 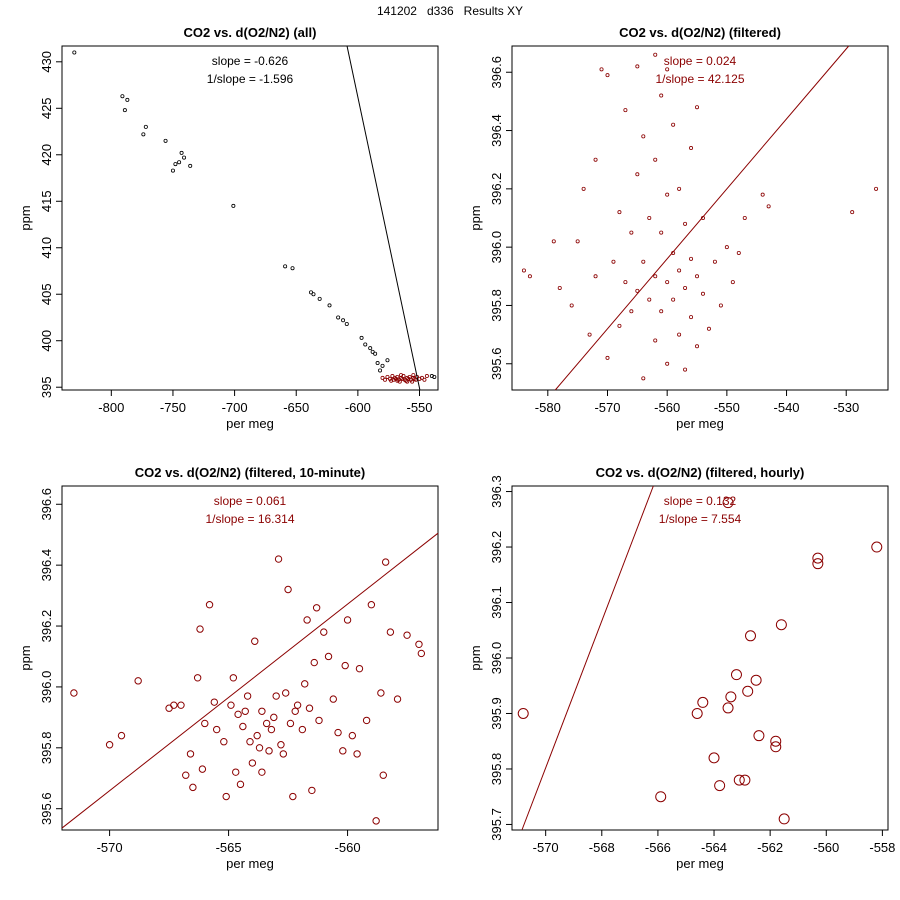 What do you see at coordinates (846, 407) in the screenshot?
I see `x-tick-label: -530` at bounding box center [846, 407].